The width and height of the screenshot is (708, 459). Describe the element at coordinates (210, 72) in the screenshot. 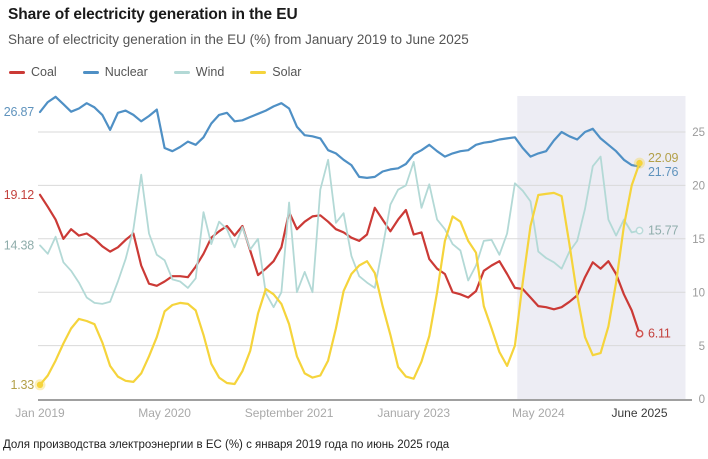

I see `legend-label-wind: Wind` at that location.